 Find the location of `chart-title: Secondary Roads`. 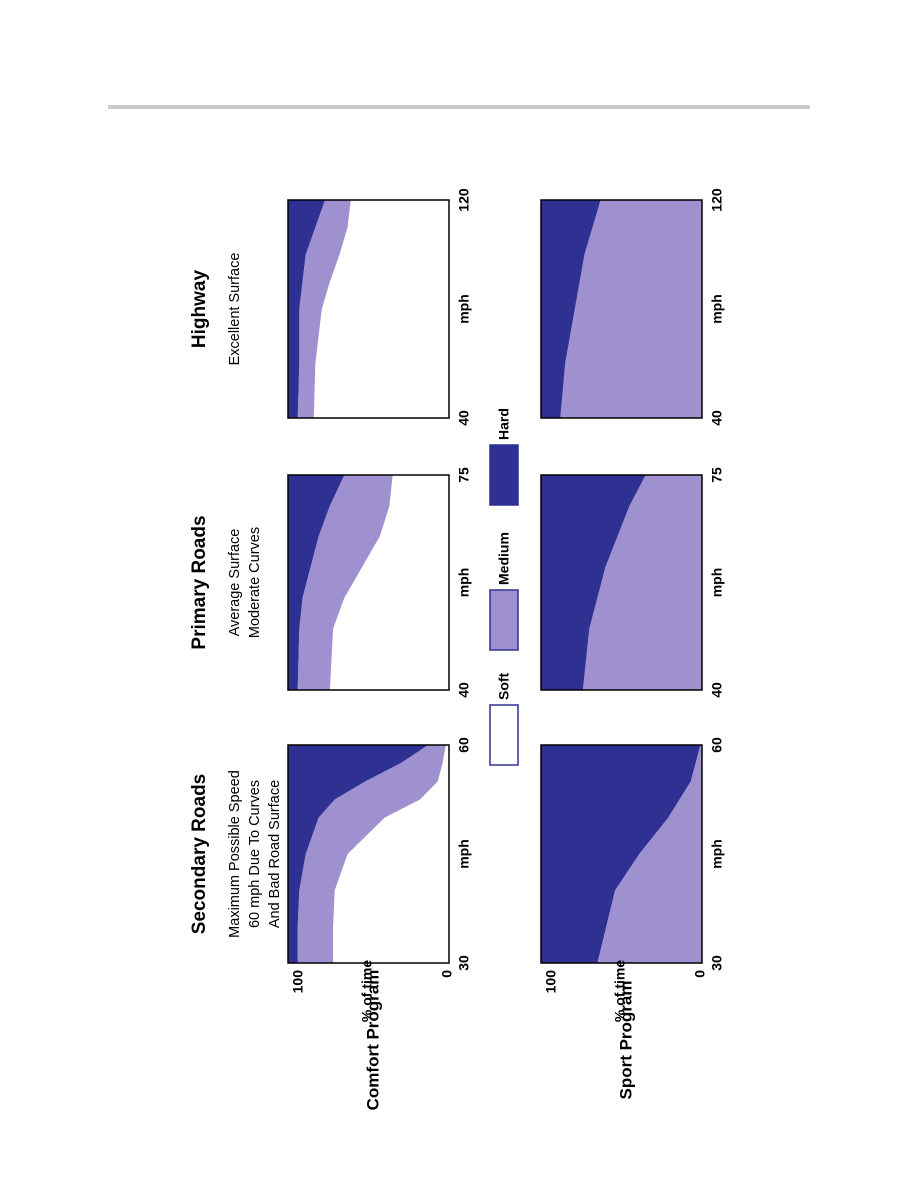

chart-title: Secondary Roads is located at coordinates (199, 854).